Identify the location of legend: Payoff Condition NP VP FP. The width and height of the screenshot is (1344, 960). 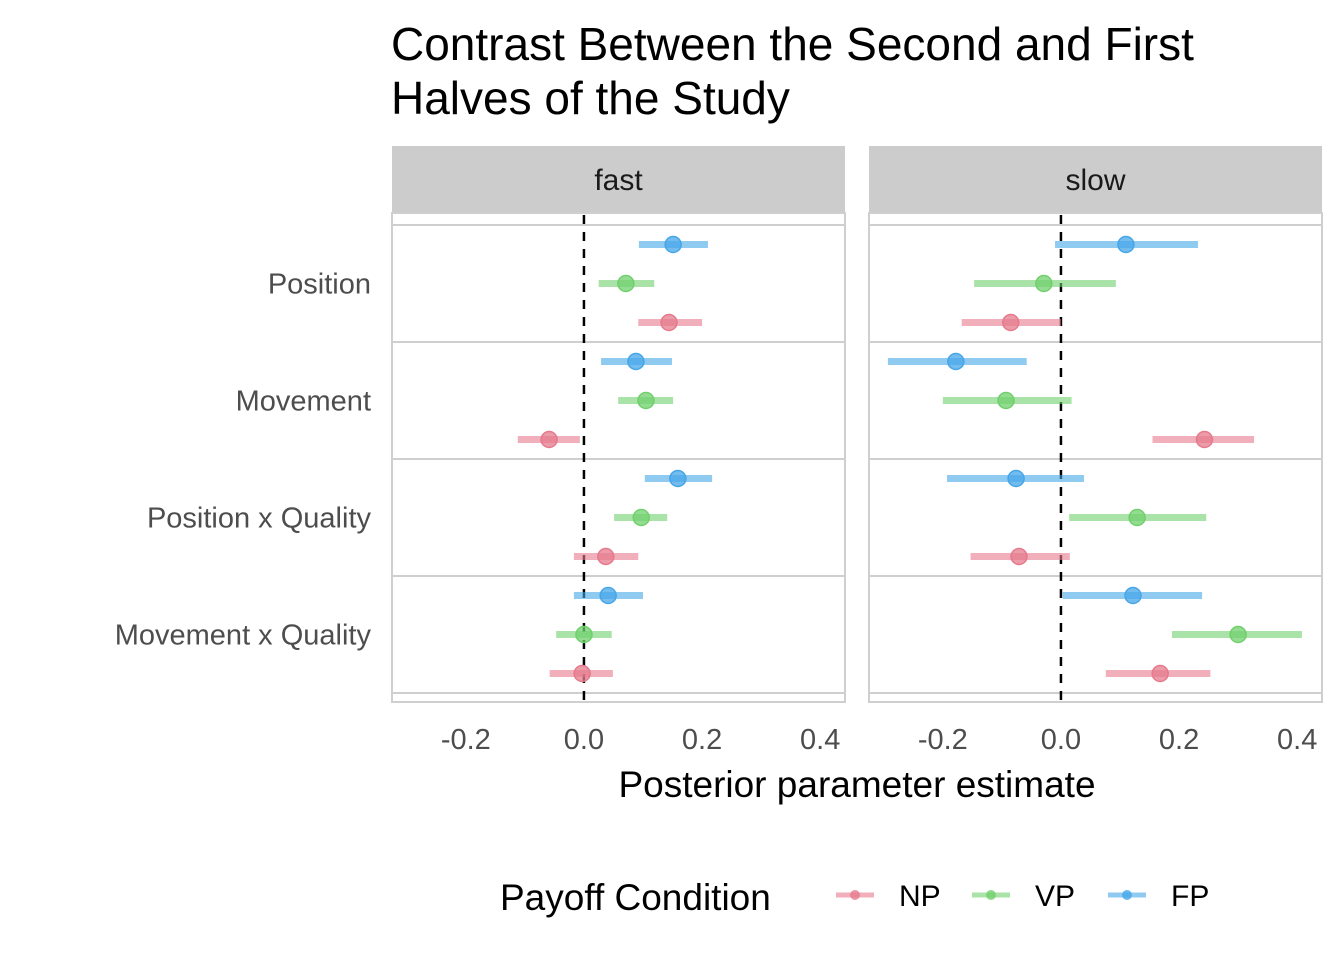
(854, 897).